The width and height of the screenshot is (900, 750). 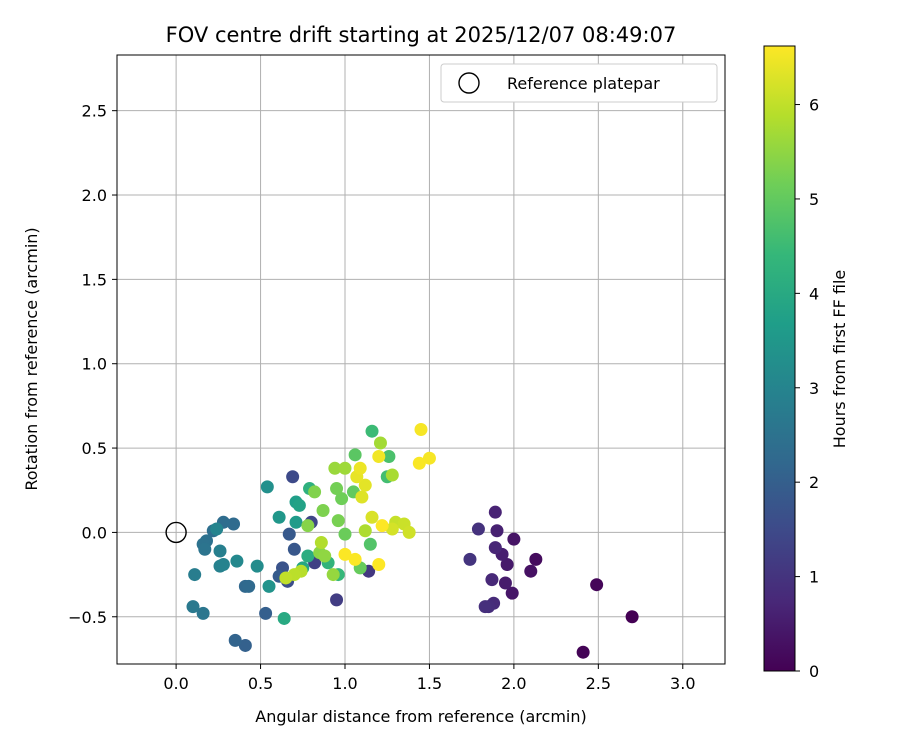 What do you see at coordinates (87, 617) in the screenshot?
I see `y-tick-label: −0.5` at bounding box center [87, 617].